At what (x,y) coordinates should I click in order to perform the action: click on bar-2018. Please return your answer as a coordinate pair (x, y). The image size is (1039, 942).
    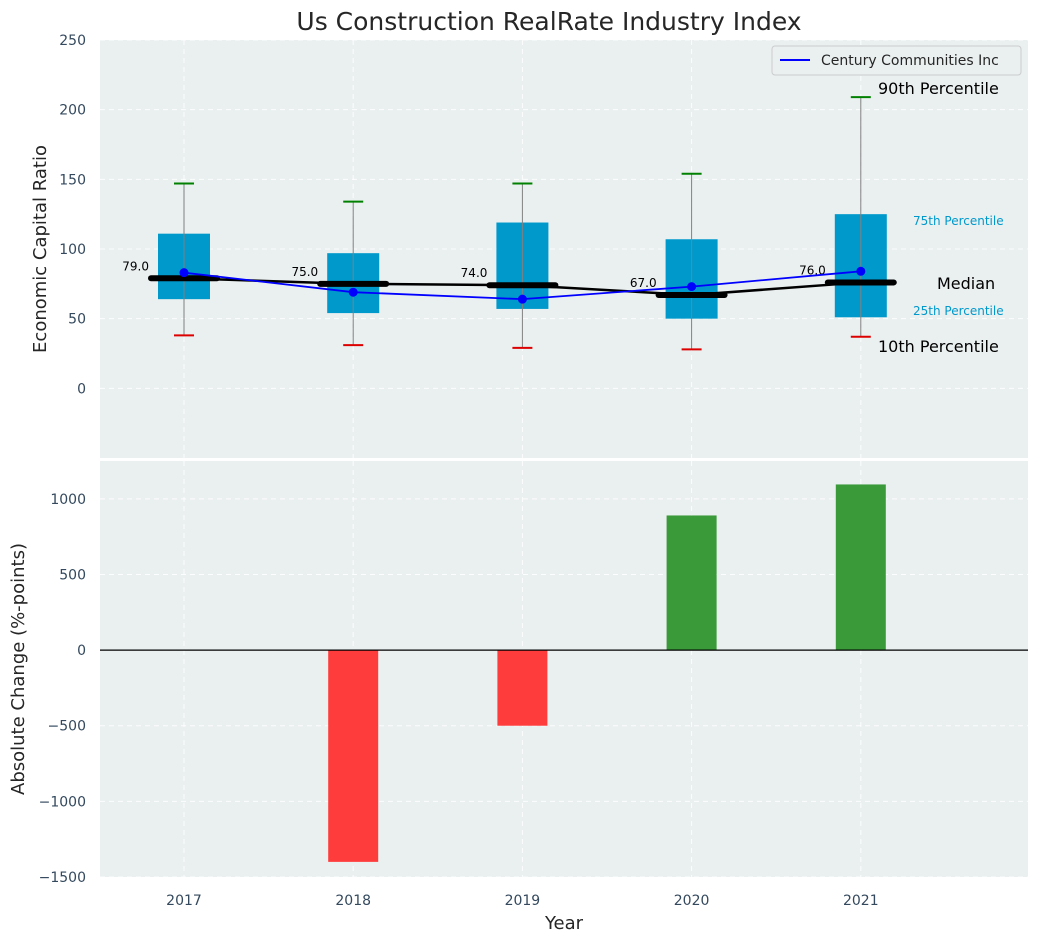
    Looking at the image, I should click on (353, 756).